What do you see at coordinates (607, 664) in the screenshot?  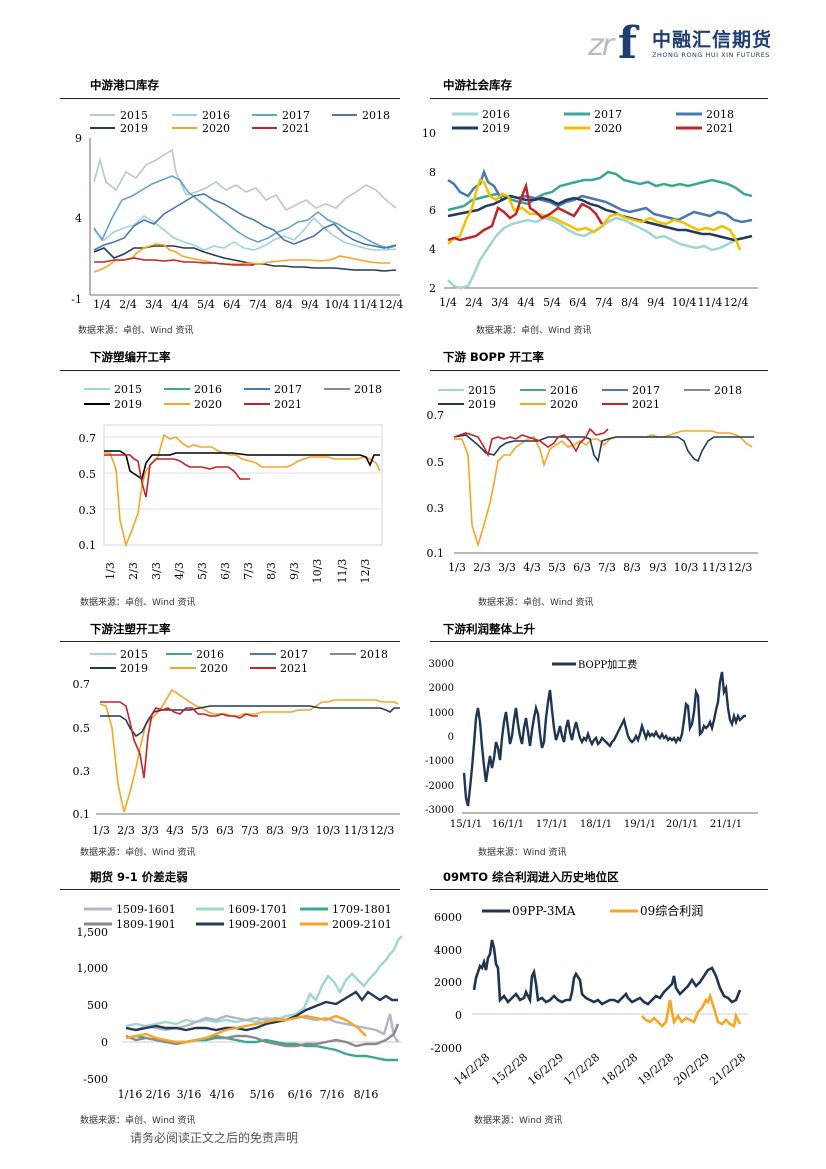 I see `legend-label: BOPP加工费` at bounding box center [607, 664].